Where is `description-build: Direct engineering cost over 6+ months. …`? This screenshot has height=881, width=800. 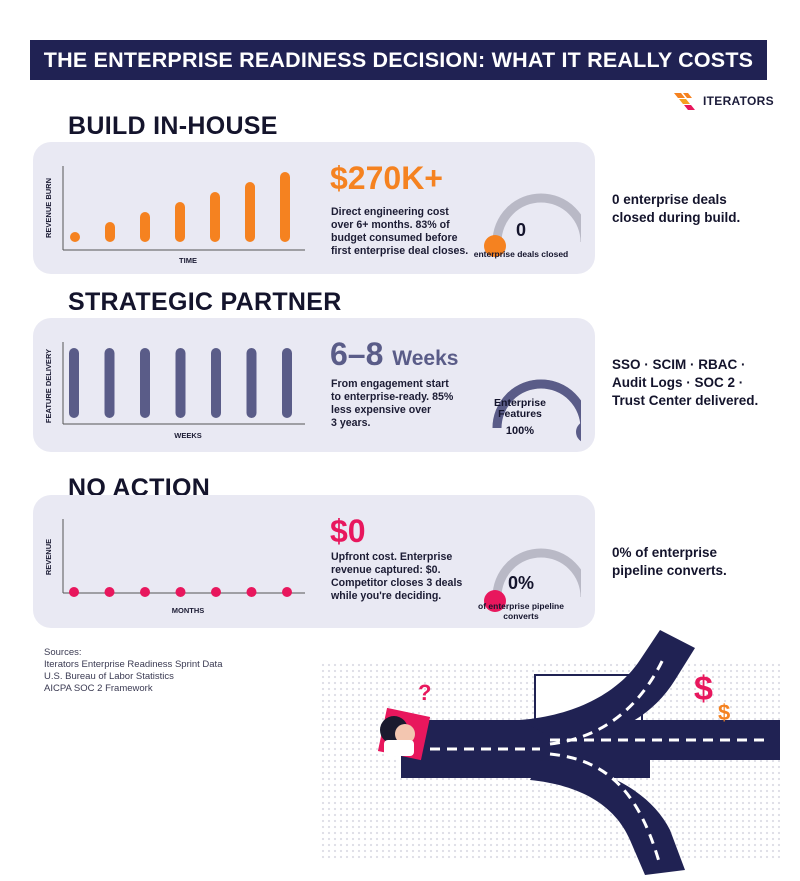 description-build: Direct engineering cost over 6+ months. … is located at coordinates (400, 231).